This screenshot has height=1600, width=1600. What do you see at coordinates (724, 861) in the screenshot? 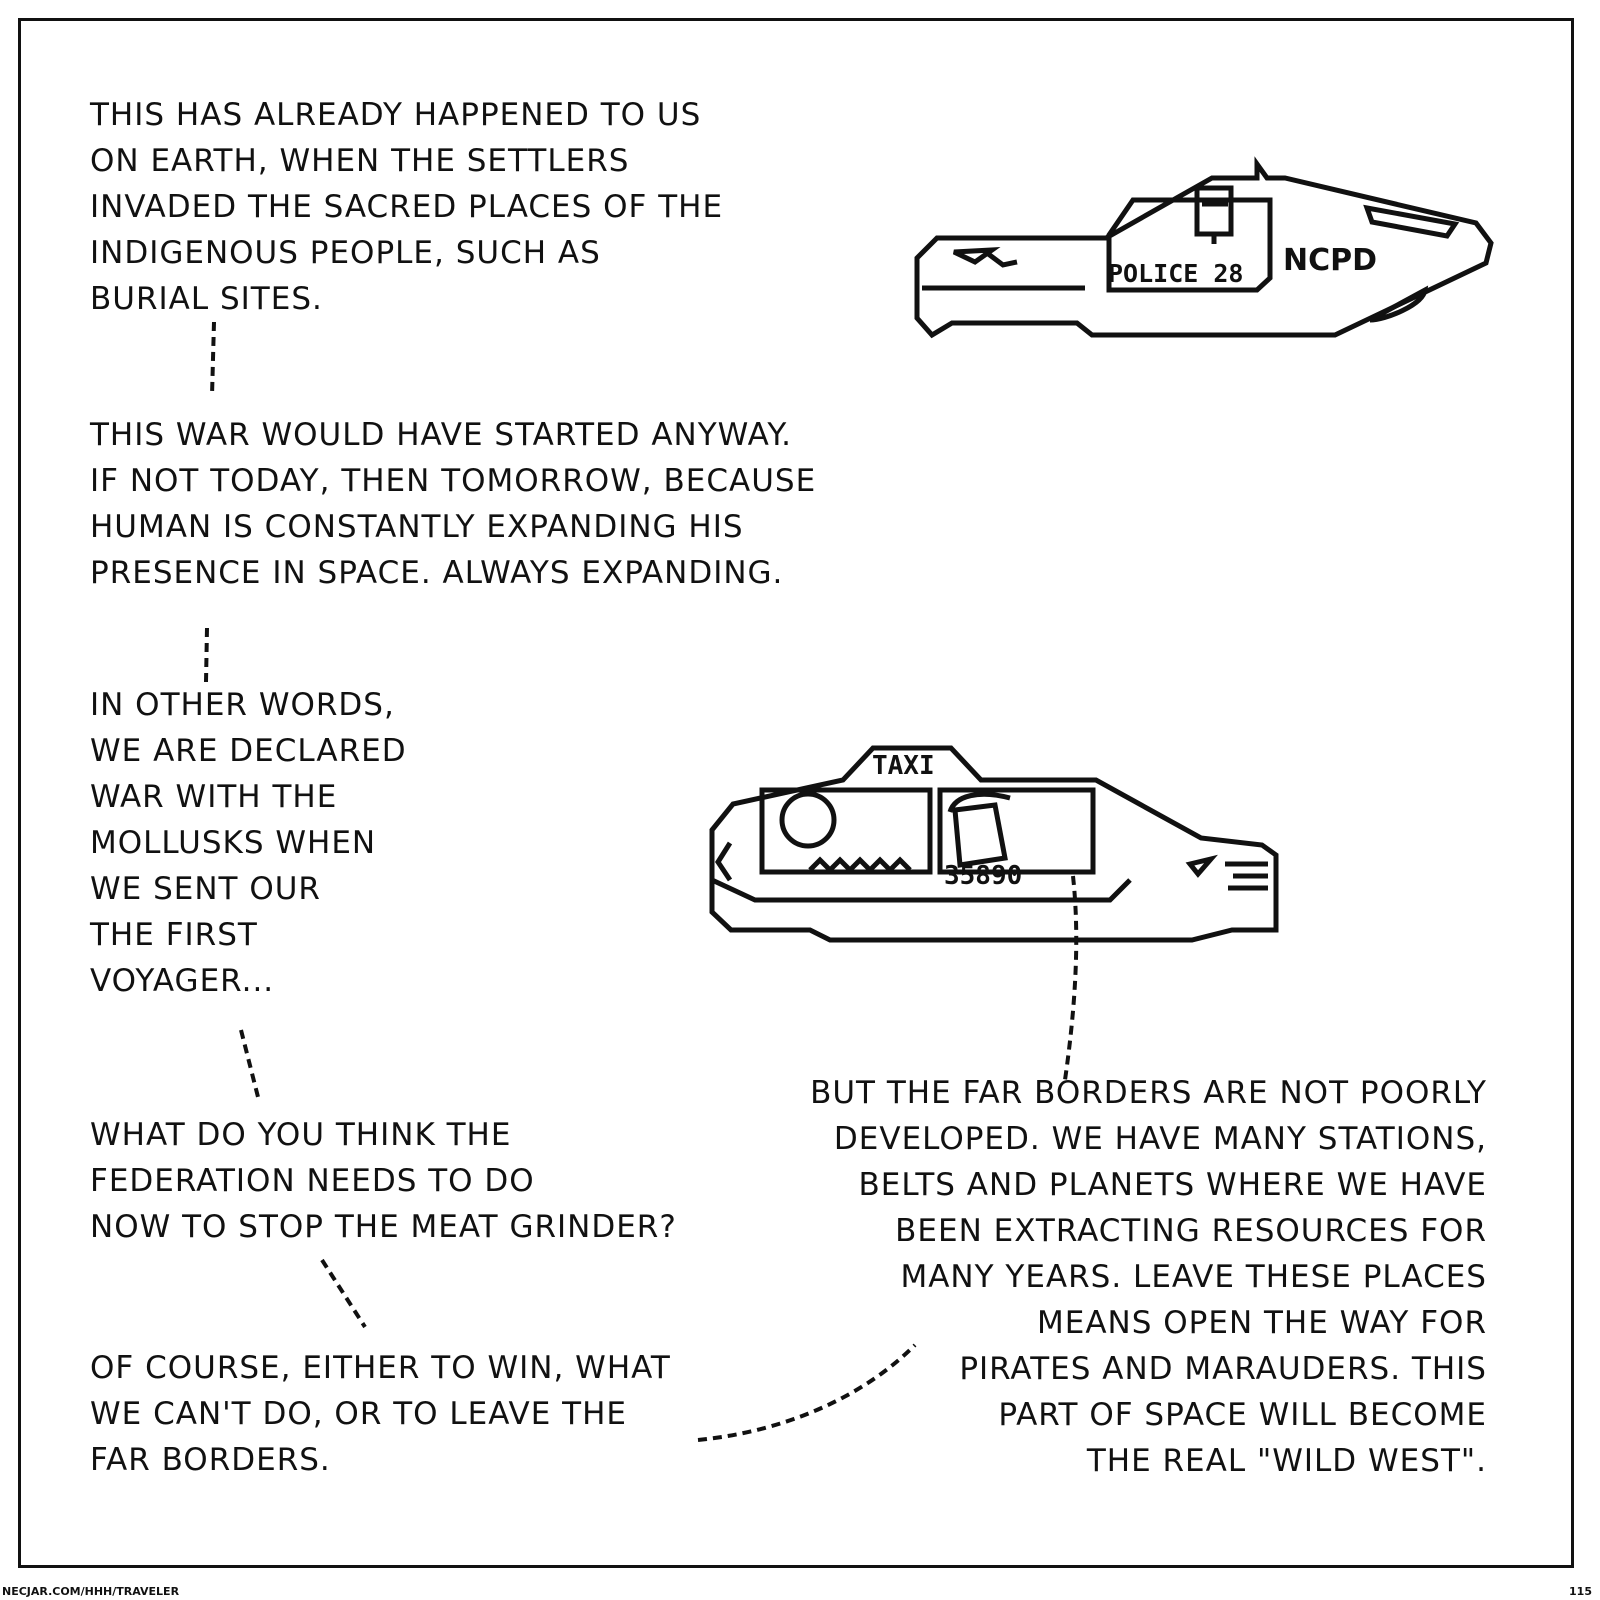
I see `taxi-rear-detail` at bounding box center [724, 861].